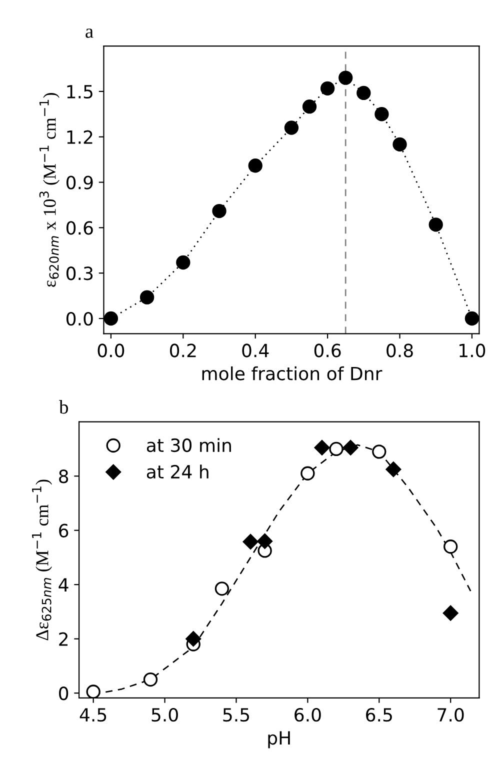 Image resolution: width=494 pixels, height=767 pixels. What do you see at coordinates (177, 471) in the screenshot?
I see `legend-label: at 24 h` at bounding box center [177, 471].